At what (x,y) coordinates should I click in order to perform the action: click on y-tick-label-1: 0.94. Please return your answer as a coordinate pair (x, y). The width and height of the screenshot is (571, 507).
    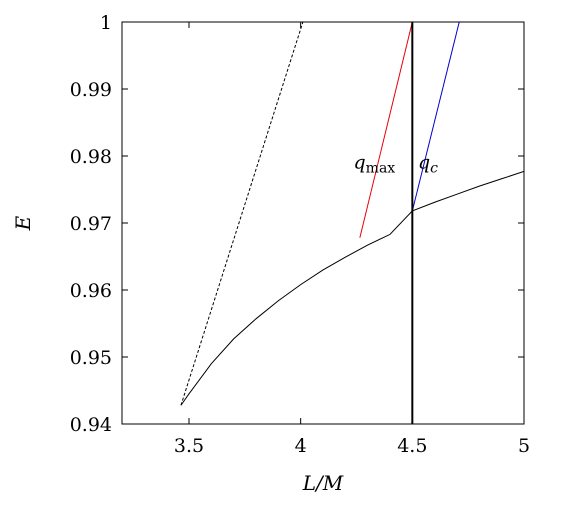
    Looking at the image, I should click on (91, 425).